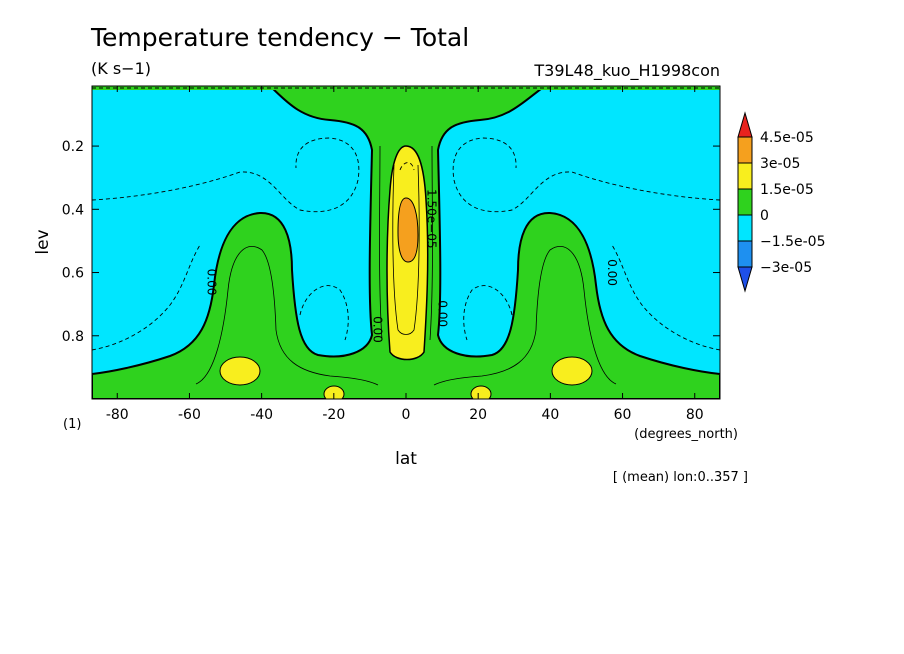  Describe the element at coordinates (406, 415) in the screenshot. I see `x-tick-label: 0` at that location.